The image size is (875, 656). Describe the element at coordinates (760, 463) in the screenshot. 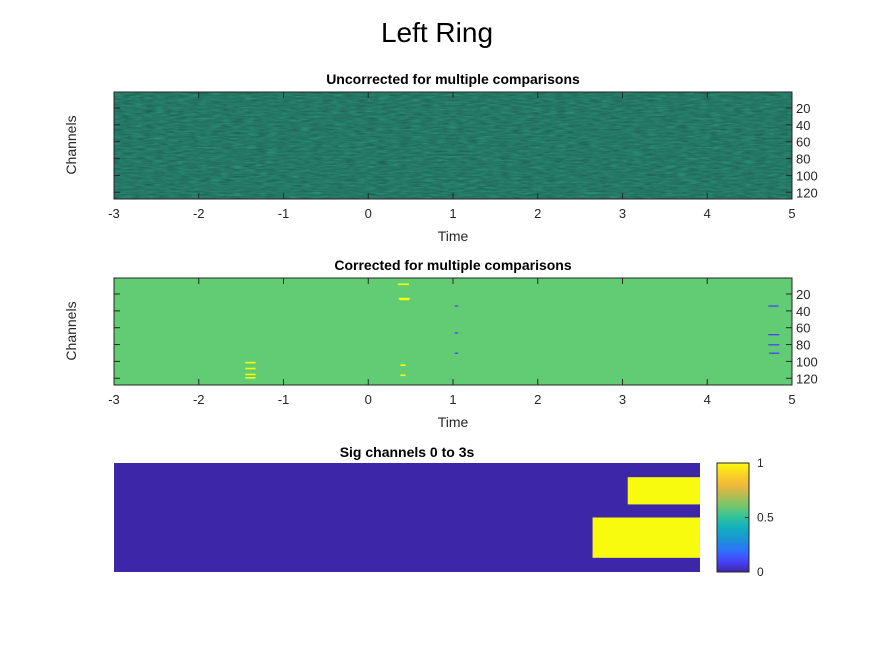

I see `colorbar-tick-label: 1` at that location.